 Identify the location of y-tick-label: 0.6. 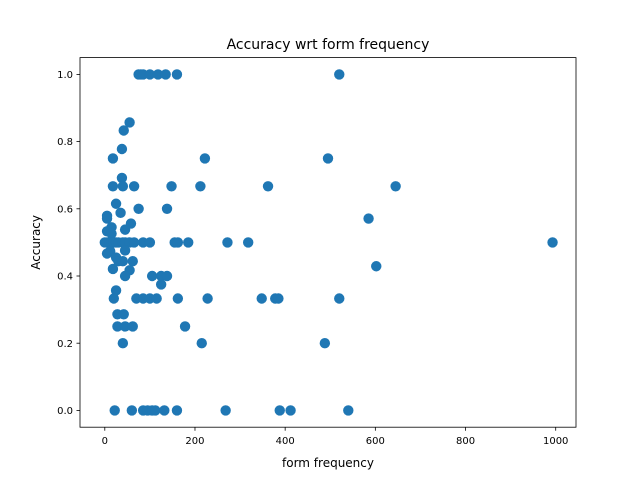
(65, 209).